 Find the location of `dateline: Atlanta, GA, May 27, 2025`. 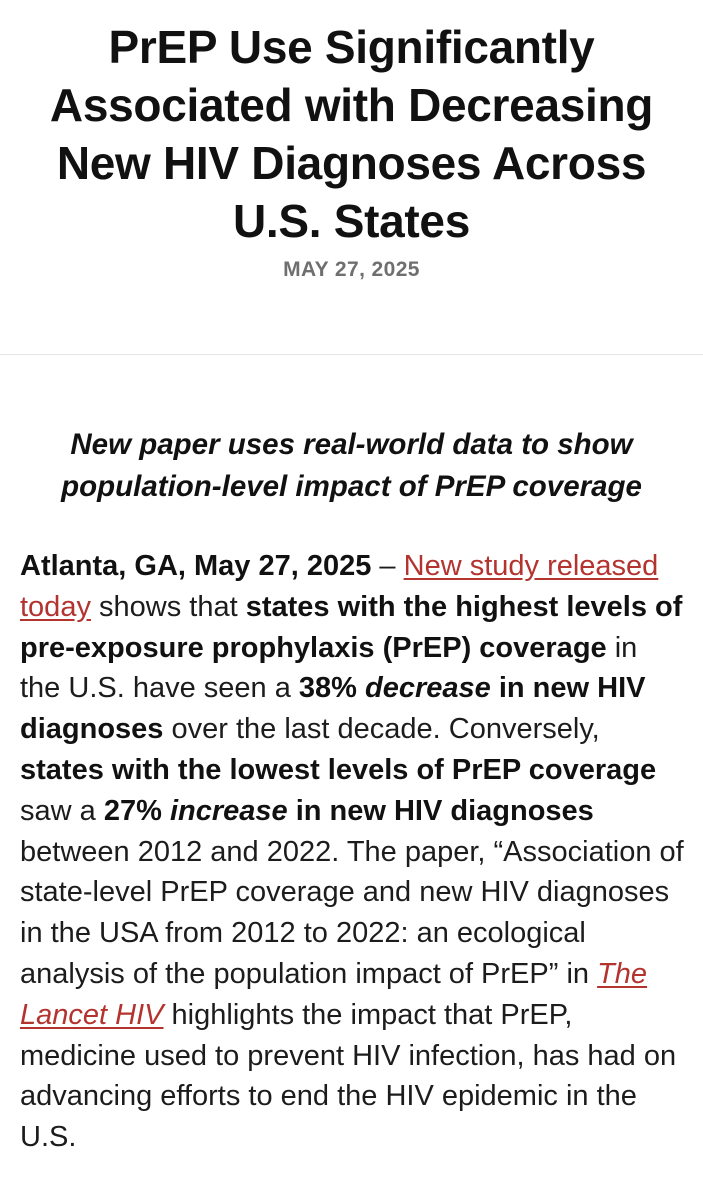

dateline: Atlanta, GA, May 27, 2025 is located at coordinates (196, 566).